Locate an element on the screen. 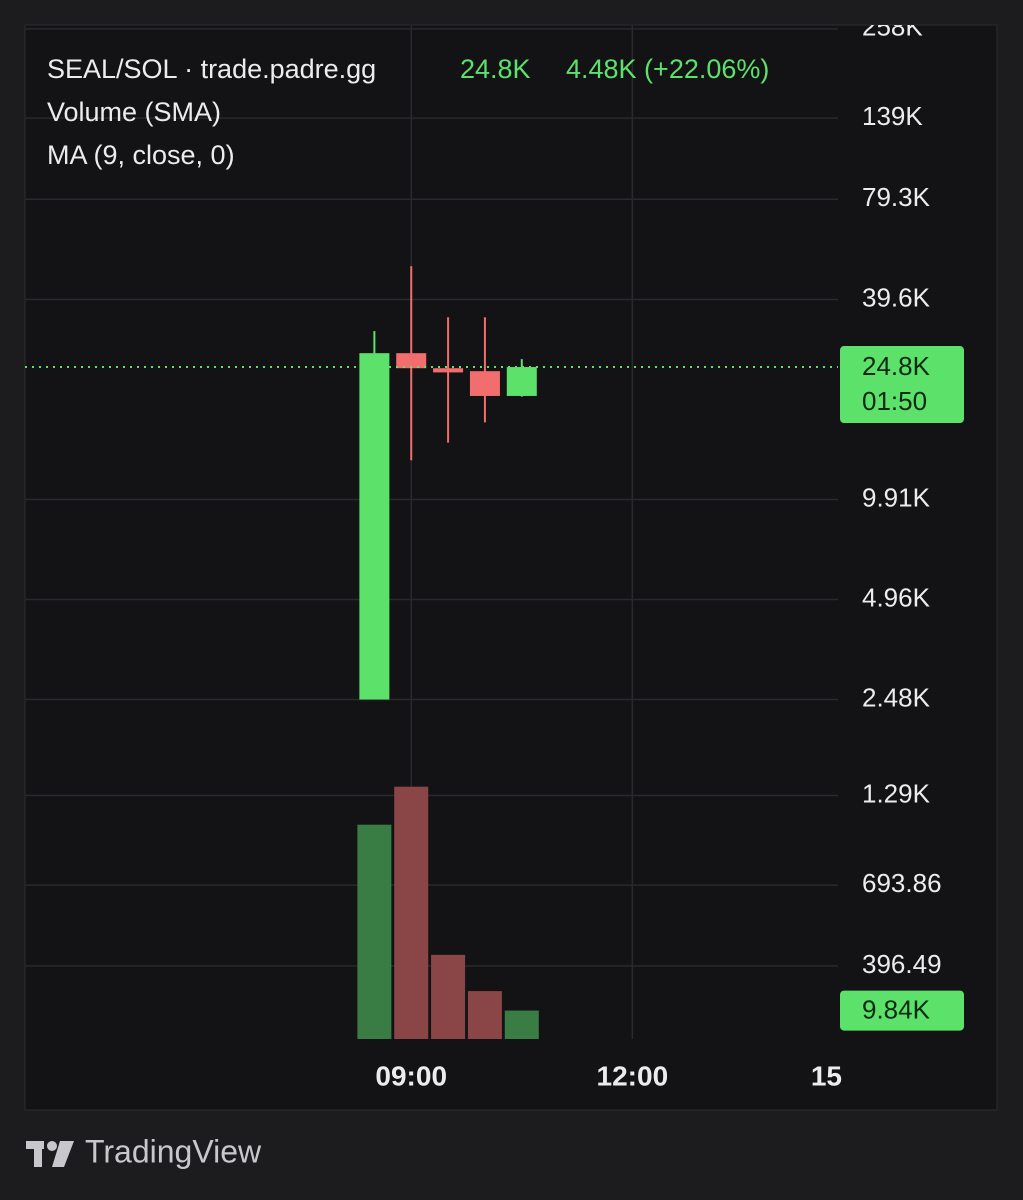 This screenshot has width=1023, height=1200. price-tag is located at coordinates (902, 385).